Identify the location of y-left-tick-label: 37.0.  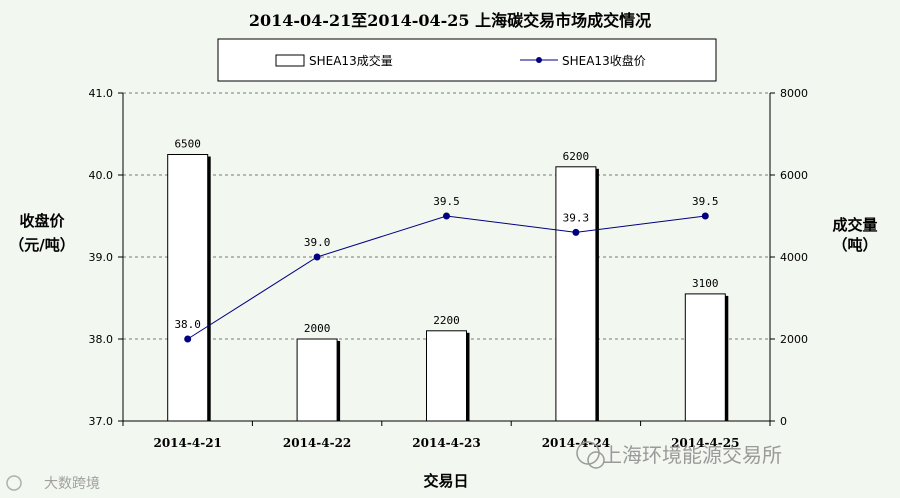
(101, 421).